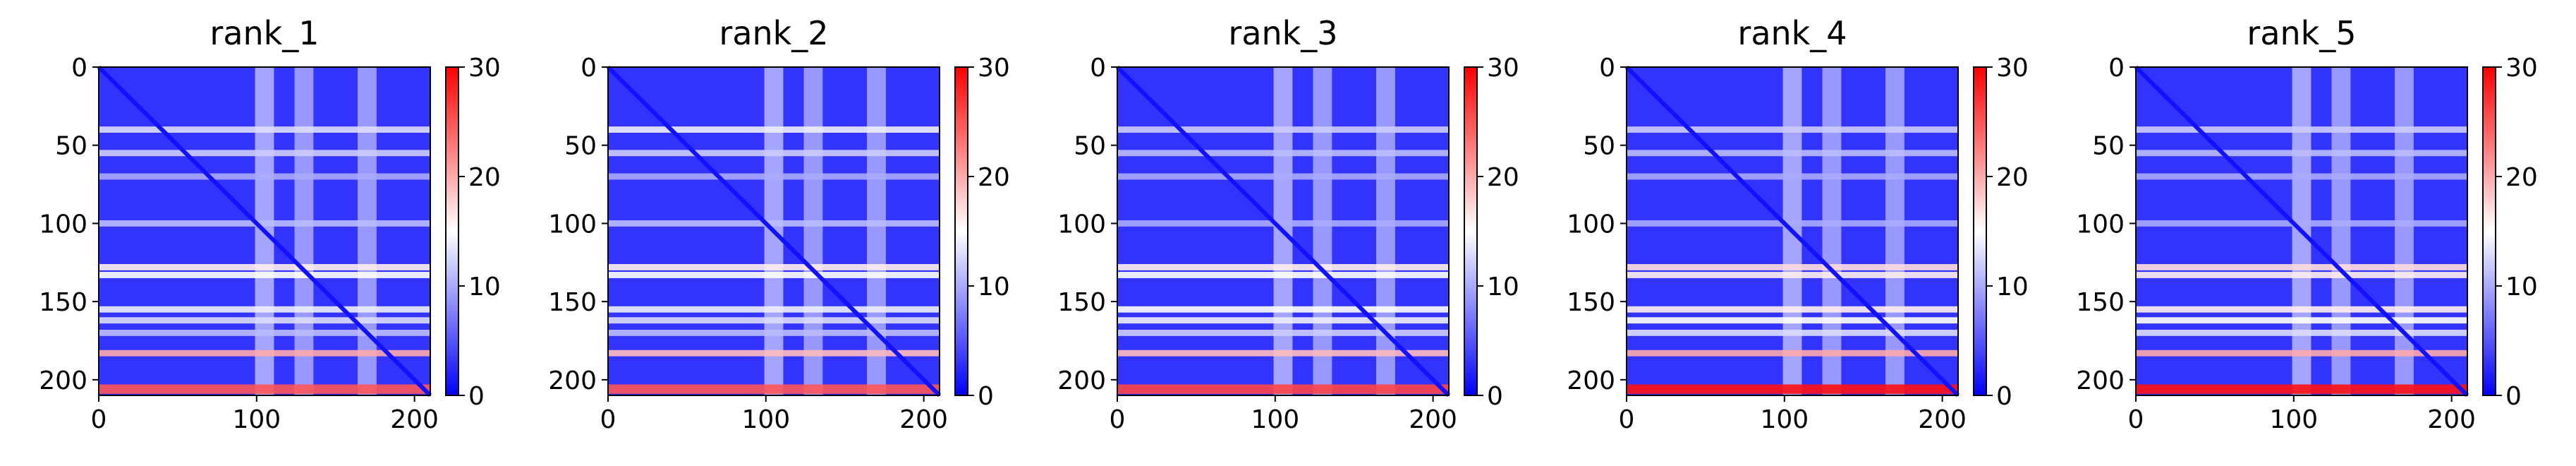 Image resolution: width=2576 pixels, height=466 pixels. What do you see at coordinates (774, 33) in the screenshot?
I see `chart-title: rank_2` at bounding box center [774, 33].